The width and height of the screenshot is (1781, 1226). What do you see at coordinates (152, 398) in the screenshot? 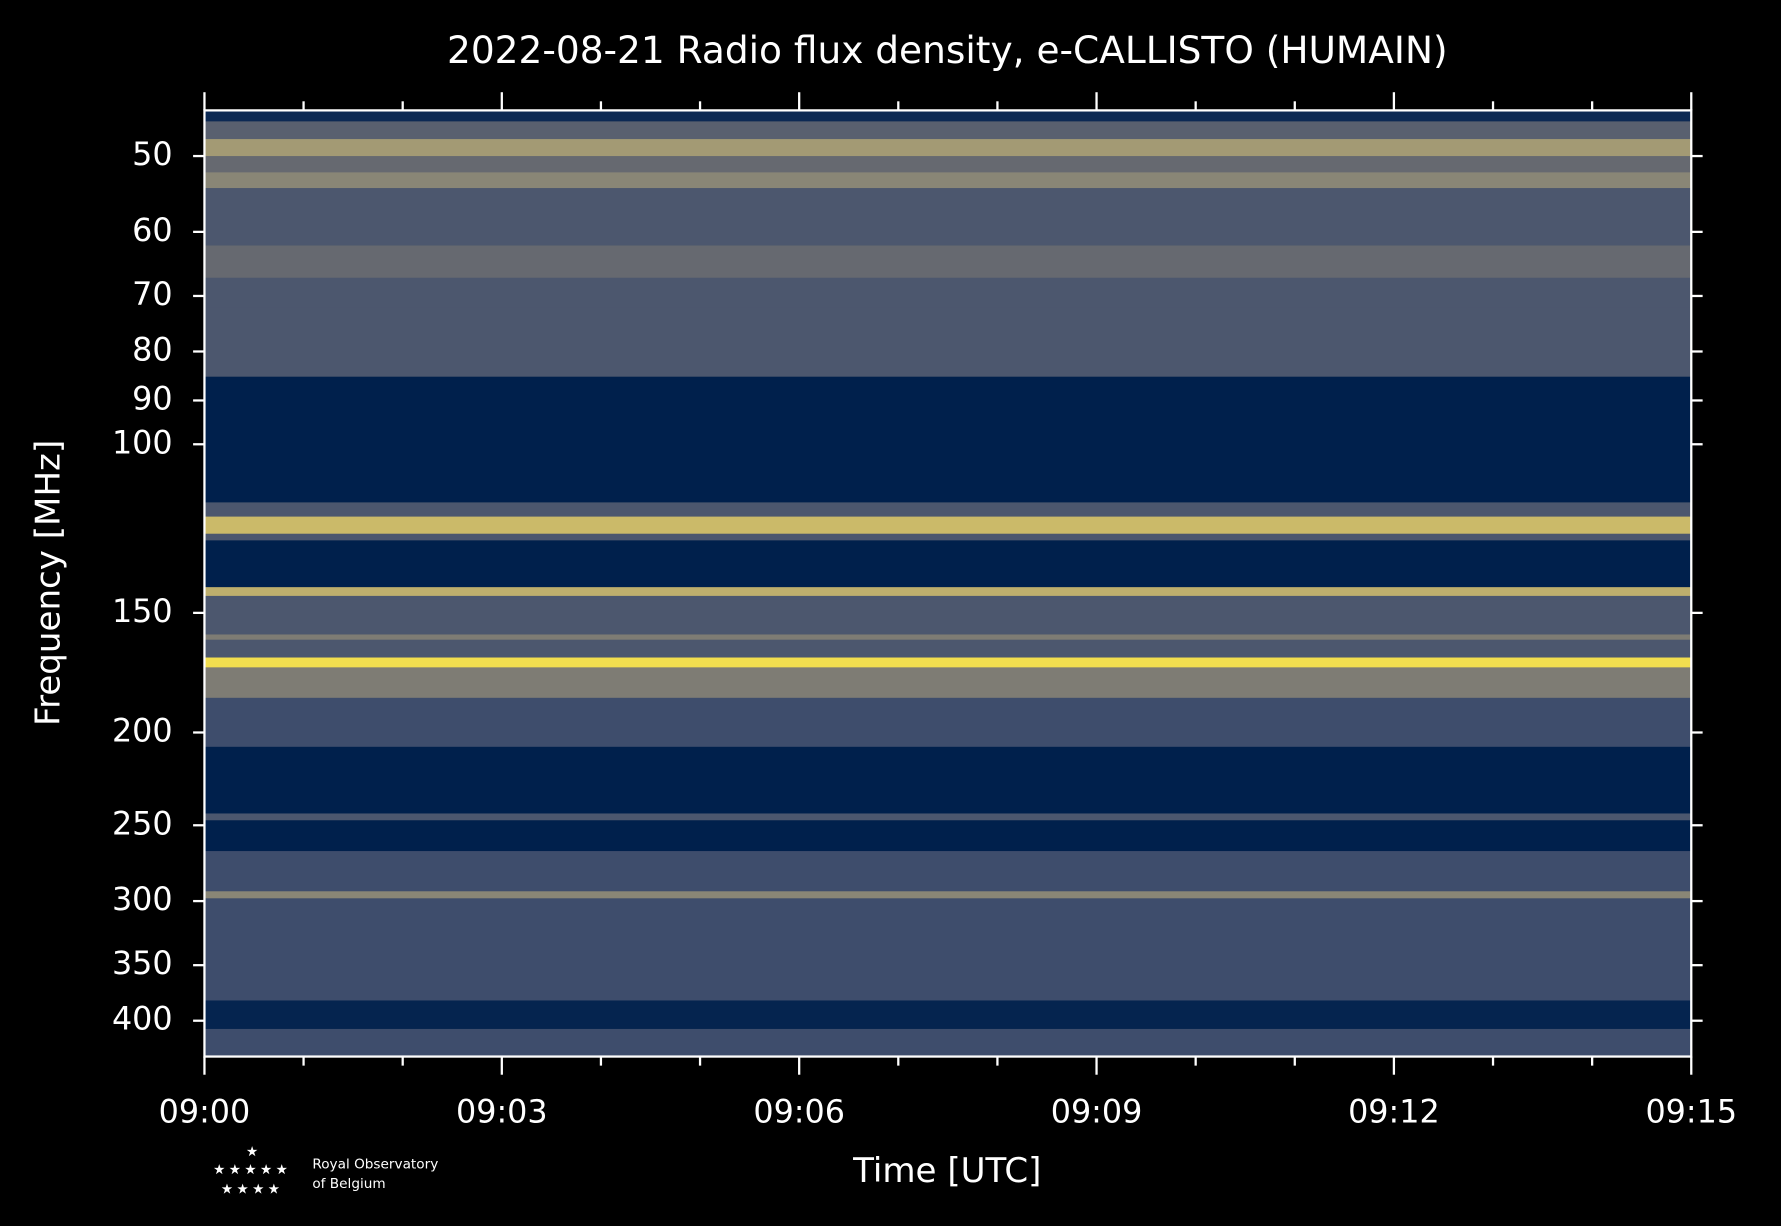
I see `y-tick-label: 90` at bounding box center [152, 398].